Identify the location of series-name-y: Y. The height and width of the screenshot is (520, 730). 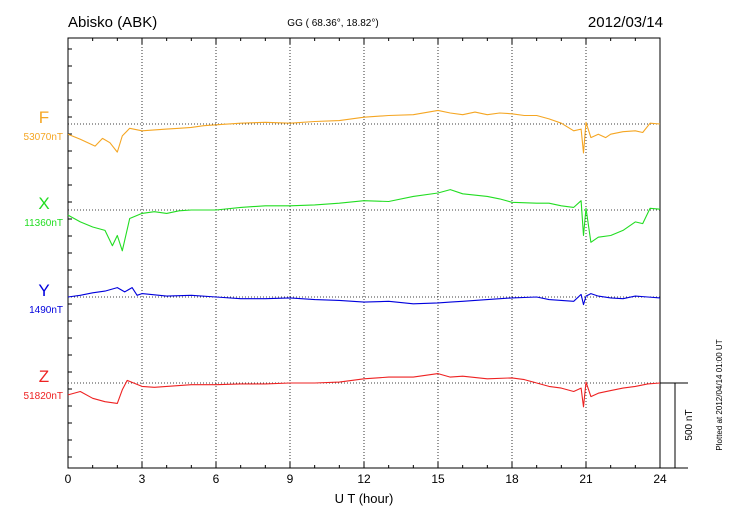
(43, 290).